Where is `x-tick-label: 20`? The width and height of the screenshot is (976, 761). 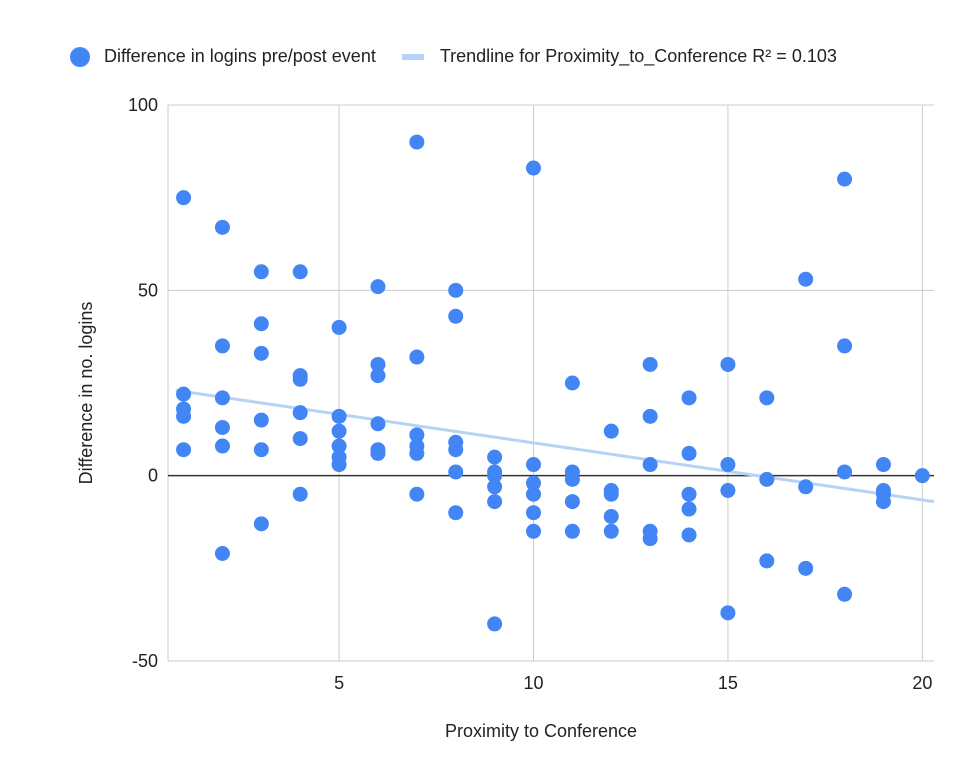
x-tick-label: 20 is located at coordinates (922, 683).